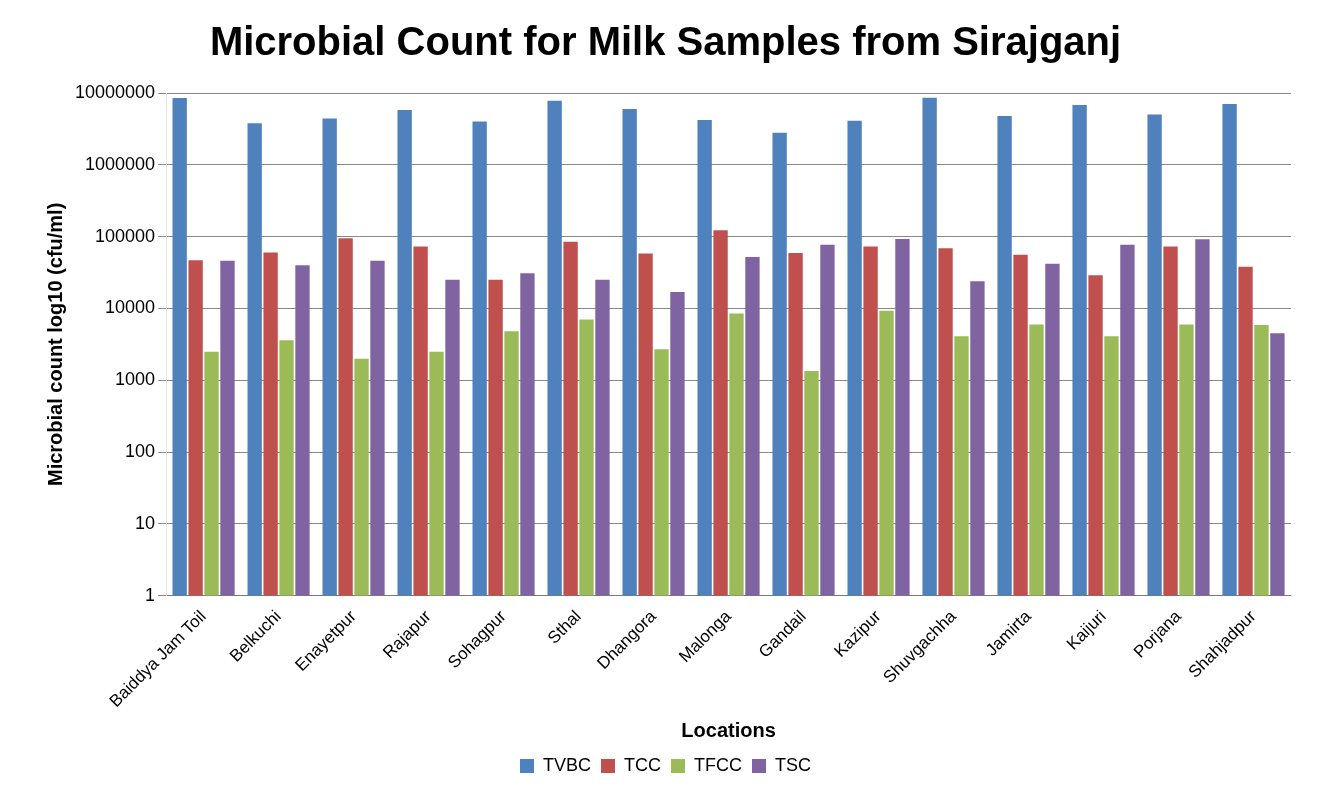 The width and height of the screenshot is (1341, 805). What do you see at coordinates (135, 379) in the screenshot?
I see `y-tick-label: 1000` at bounding box center [135, 379].